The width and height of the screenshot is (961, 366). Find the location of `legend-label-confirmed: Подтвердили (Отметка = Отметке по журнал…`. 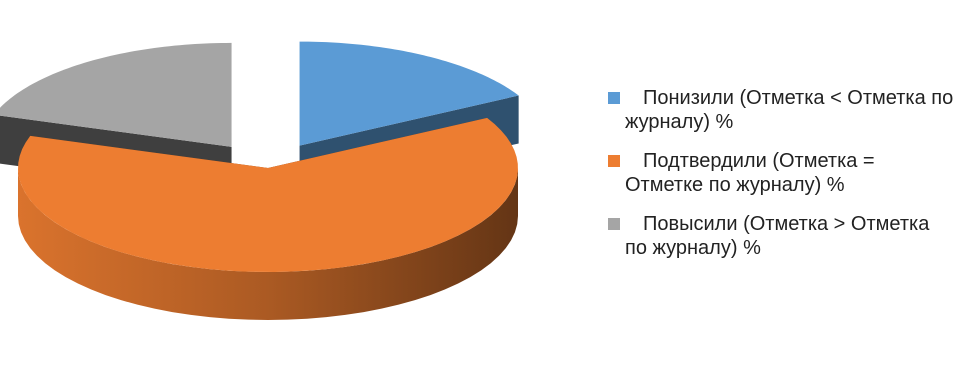

legend-label-confirmed: Подтвердили (Отметка = Отметке по журнал… is located at coordinates (750, 173).